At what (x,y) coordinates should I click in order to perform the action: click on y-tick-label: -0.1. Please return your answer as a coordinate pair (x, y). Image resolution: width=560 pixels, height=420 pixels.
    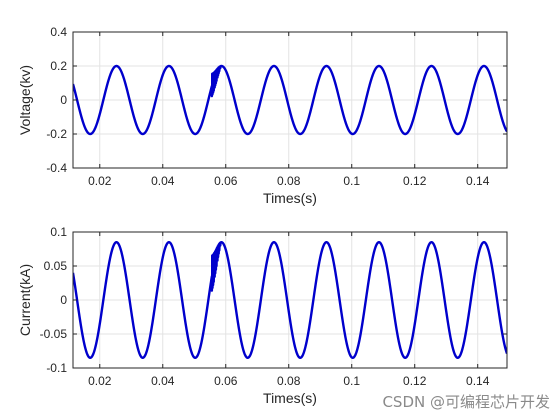
    Looking at the image, I should click on (56, 368).